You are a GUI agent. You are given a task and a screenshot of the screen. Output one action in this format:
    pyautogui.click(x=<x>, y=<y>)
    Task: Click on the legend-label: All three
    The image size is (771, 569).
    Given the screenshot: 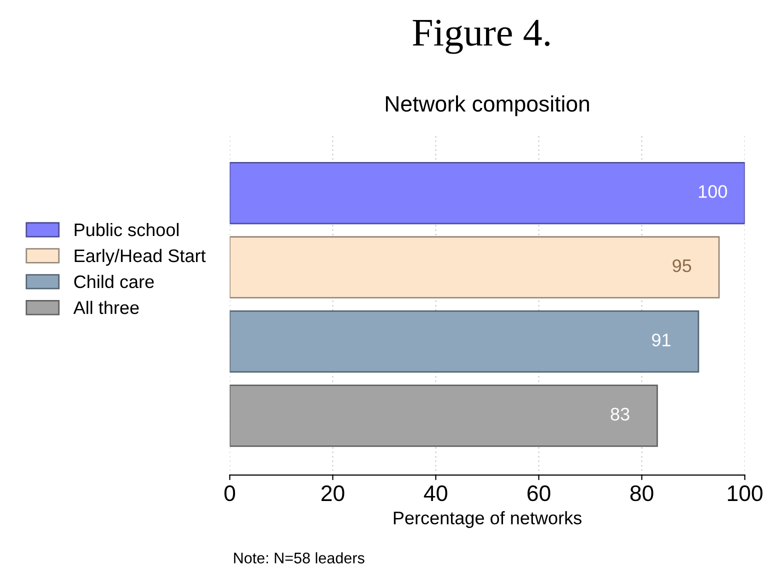 What is the action you would take?
    pyautogui.click(x=106, y=307)
    